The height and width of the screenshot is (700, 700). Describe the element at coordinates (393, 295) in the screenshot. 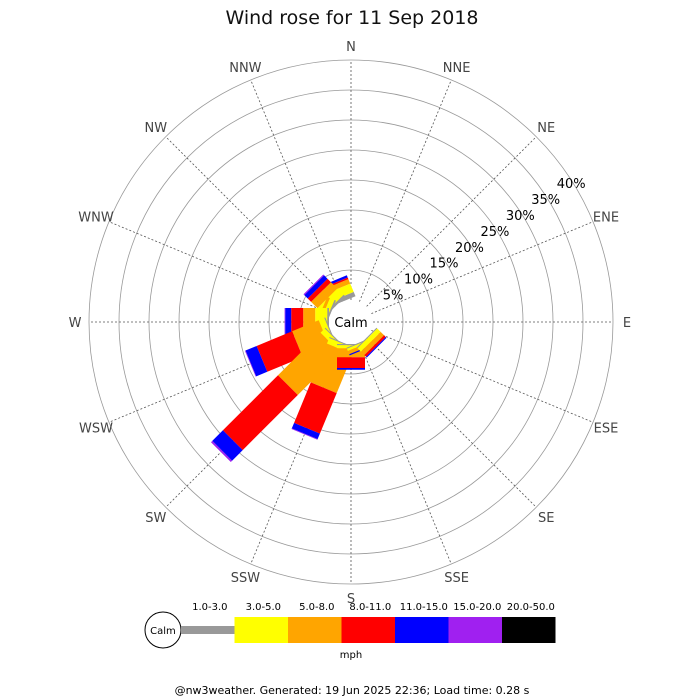

I see `ring-label: 5%` at that location.